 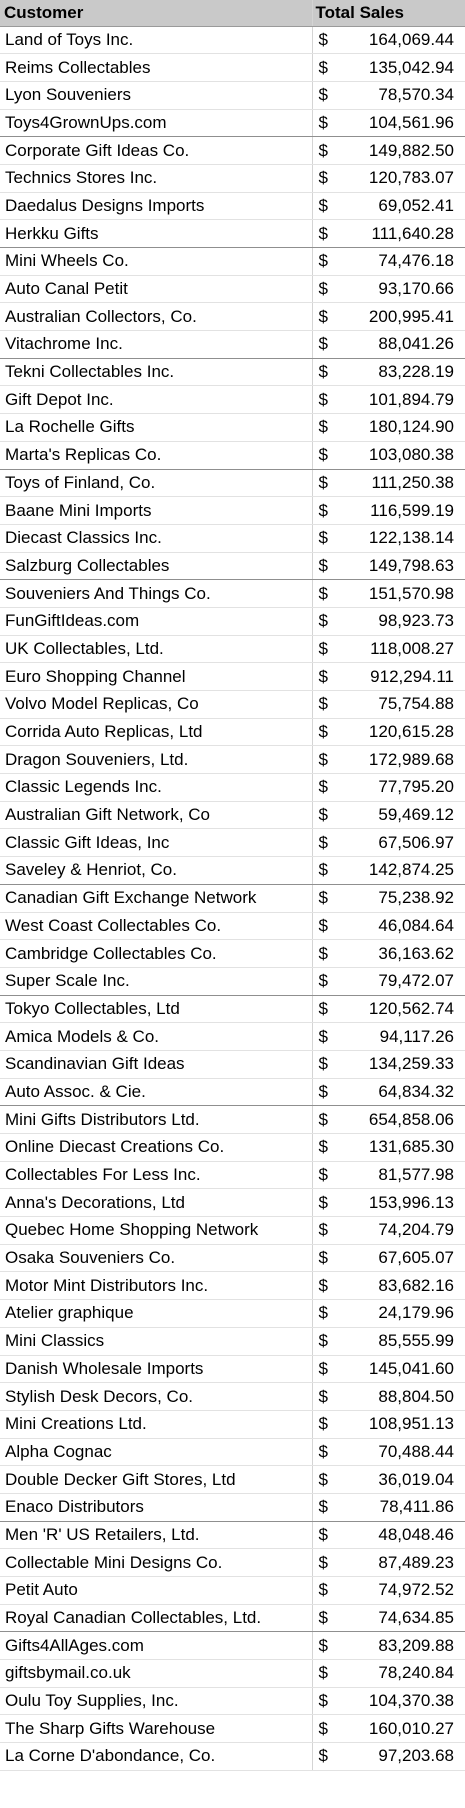 What do you see at coordinates (156, 483) in the screenshot?
I see `customer-cell: Toys of Finland, Co.` at bounding box center [156, 483].